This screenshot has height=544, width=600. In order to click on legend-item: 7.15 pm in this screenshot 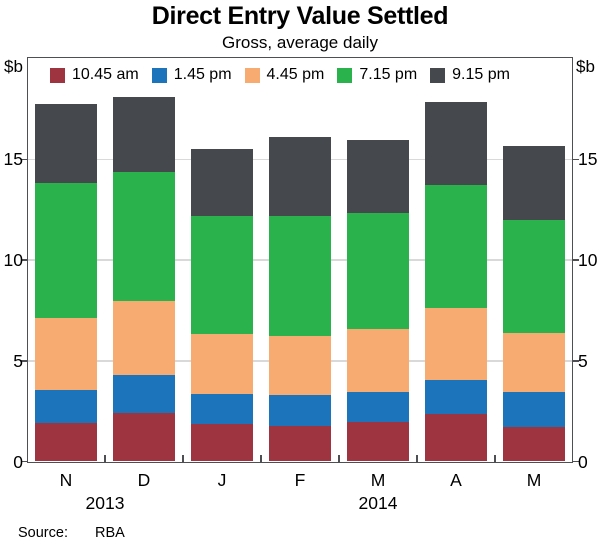, I will do `click(377, 75)`.